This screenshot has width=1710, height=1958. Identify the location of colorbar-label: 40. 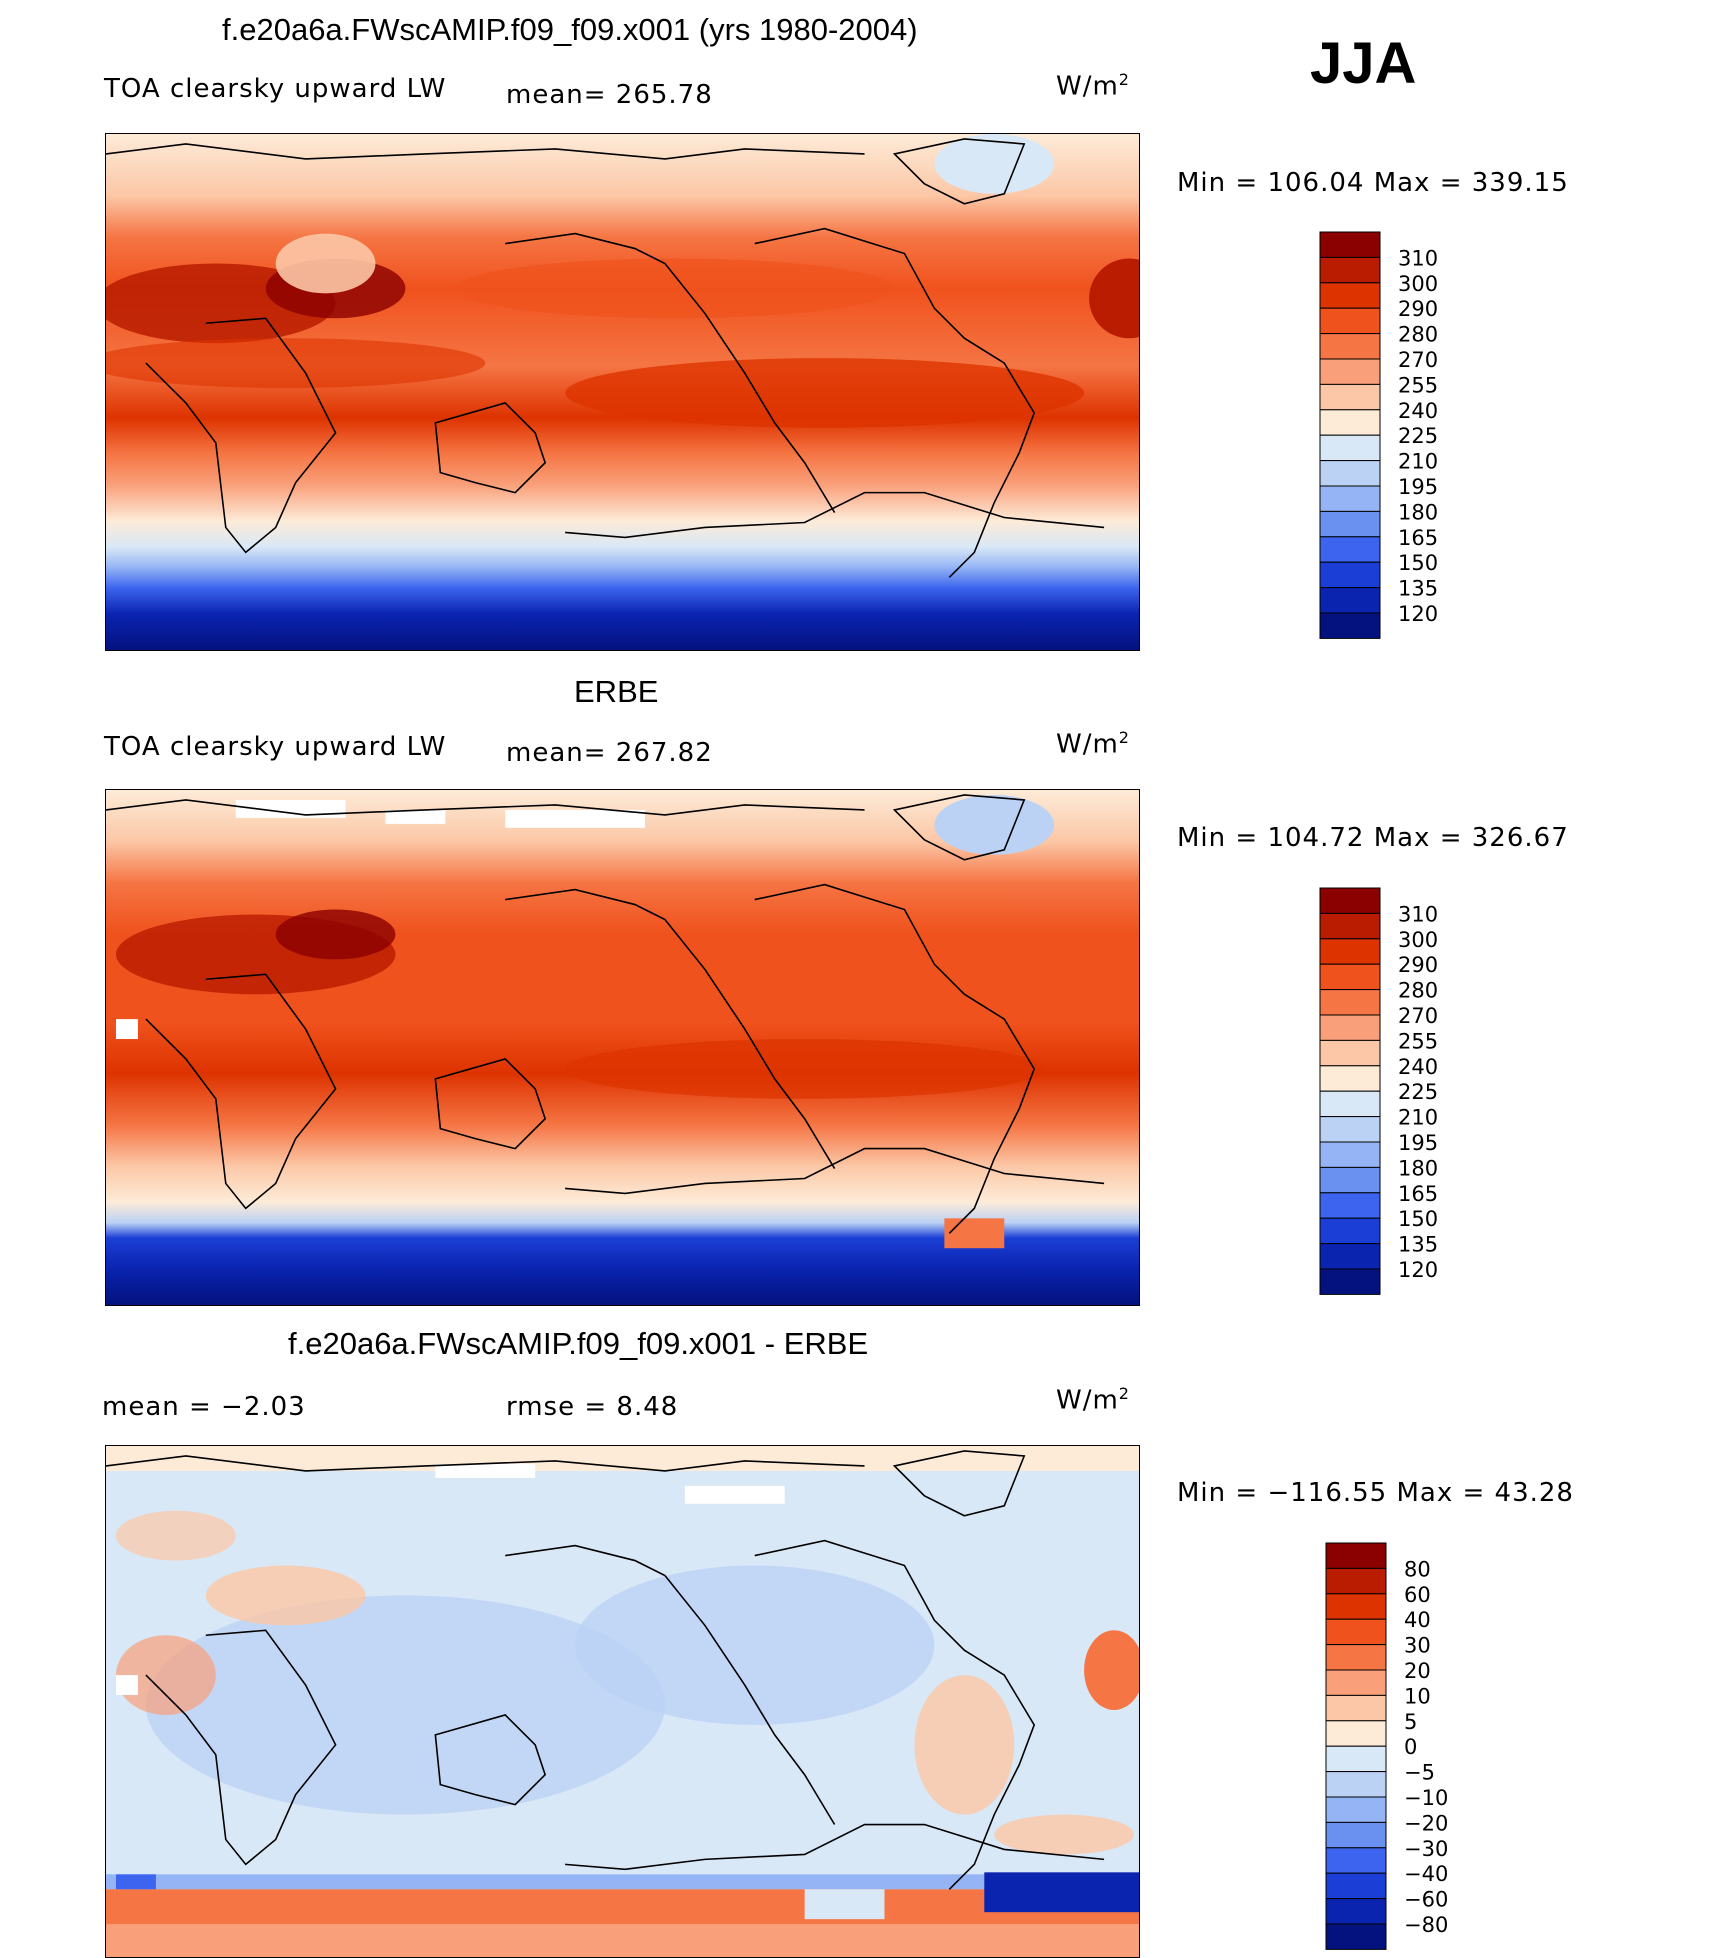
(1417, 1620).